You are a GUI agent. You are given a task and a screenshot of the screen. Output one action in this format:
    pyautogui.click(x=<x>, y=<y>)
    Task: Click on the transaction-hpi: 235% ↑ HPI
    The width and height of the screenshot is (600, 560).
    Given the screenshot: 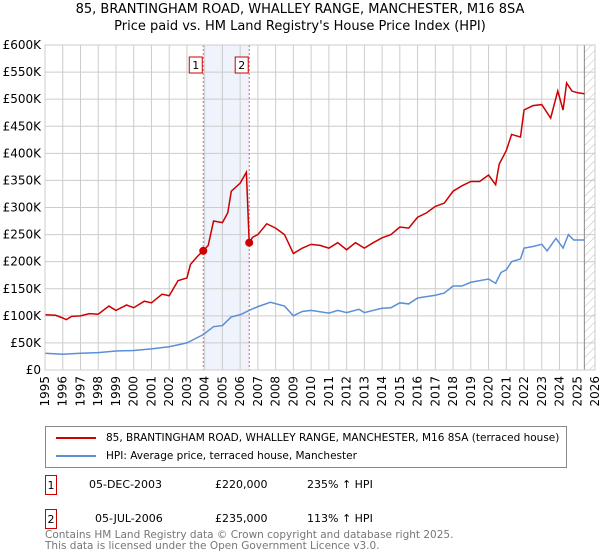 What is the action you would take?
    pyautogui.click(x=340, y=484)
    